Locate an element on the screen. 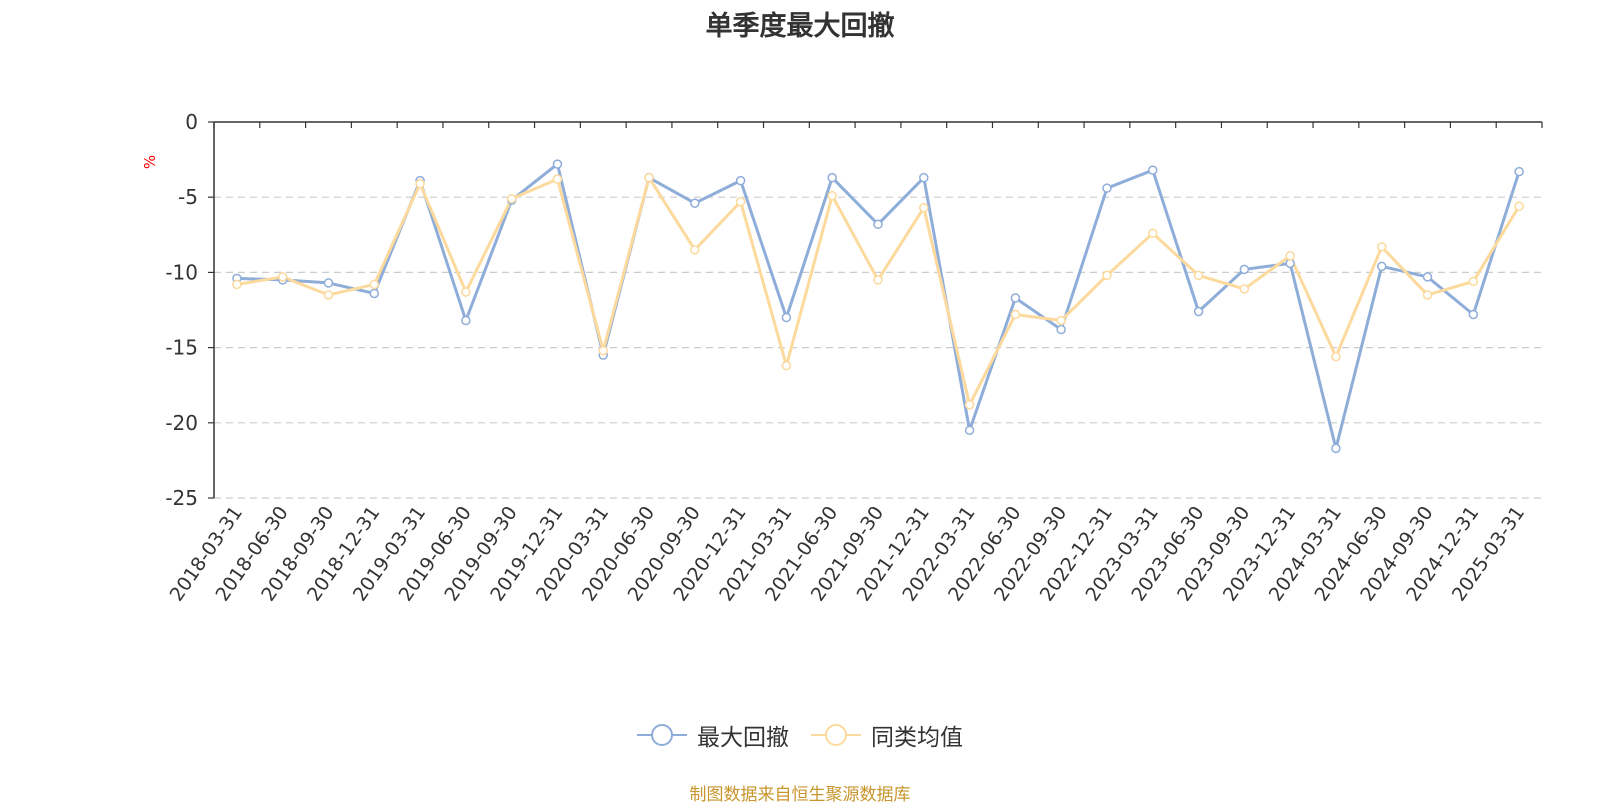 The height and width of the screenshot is (805, 1600). legend-marker-drawdown is located at coordinates (662, 735).